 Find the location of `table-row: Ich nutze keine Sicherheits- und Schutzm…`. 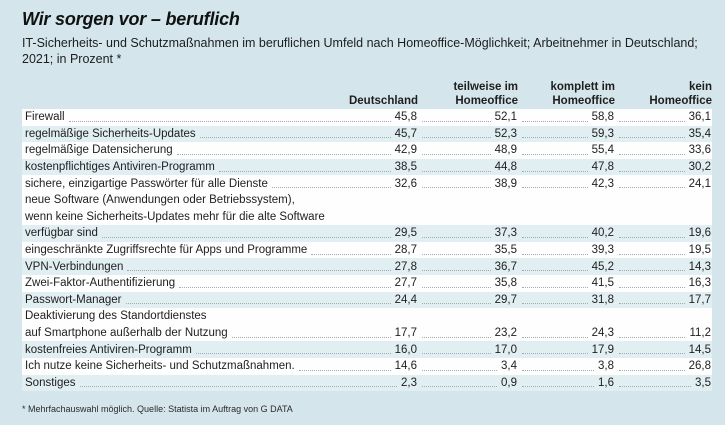

table-row: Ich nutze keine Sicherheits- und Schutzm… is located at coordinates (367, 366).